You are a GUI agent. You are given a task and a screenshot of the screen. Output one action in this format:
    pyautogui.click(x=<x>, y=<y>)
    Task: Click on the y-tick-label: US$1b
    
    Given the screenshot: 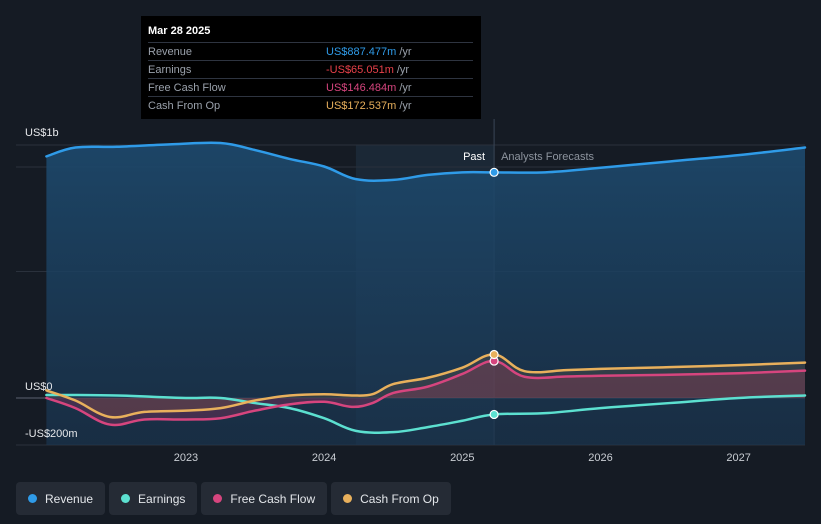 What is the action you would take?
    pyautogui.click(x=42, y=133)
    